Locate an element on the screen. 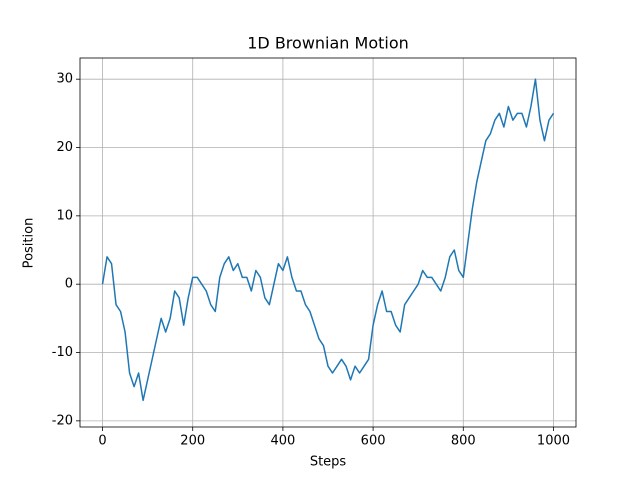  y-tick-label: -10 is located at coordinates (62, 352).